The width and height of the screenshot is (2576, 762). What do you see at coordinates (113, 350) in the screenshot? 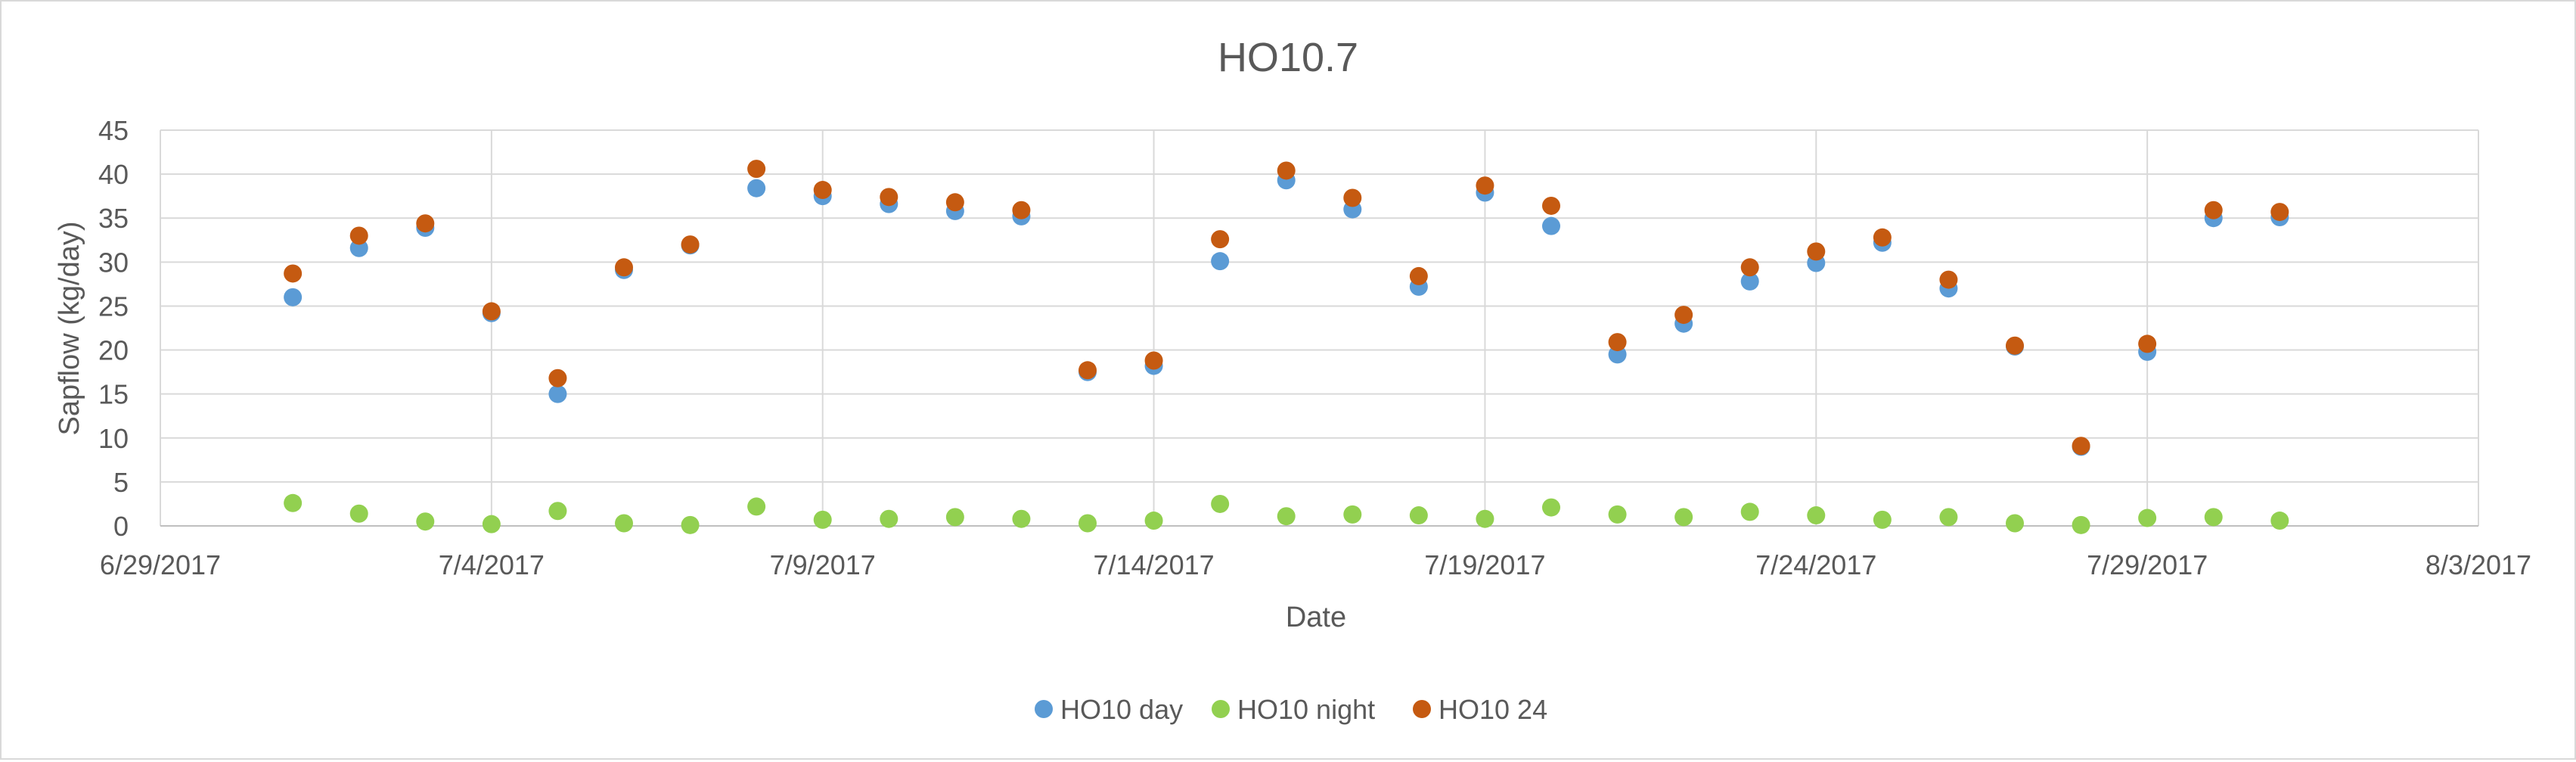
I see `y-tick-label: 20` at bounding box center [113, 350].